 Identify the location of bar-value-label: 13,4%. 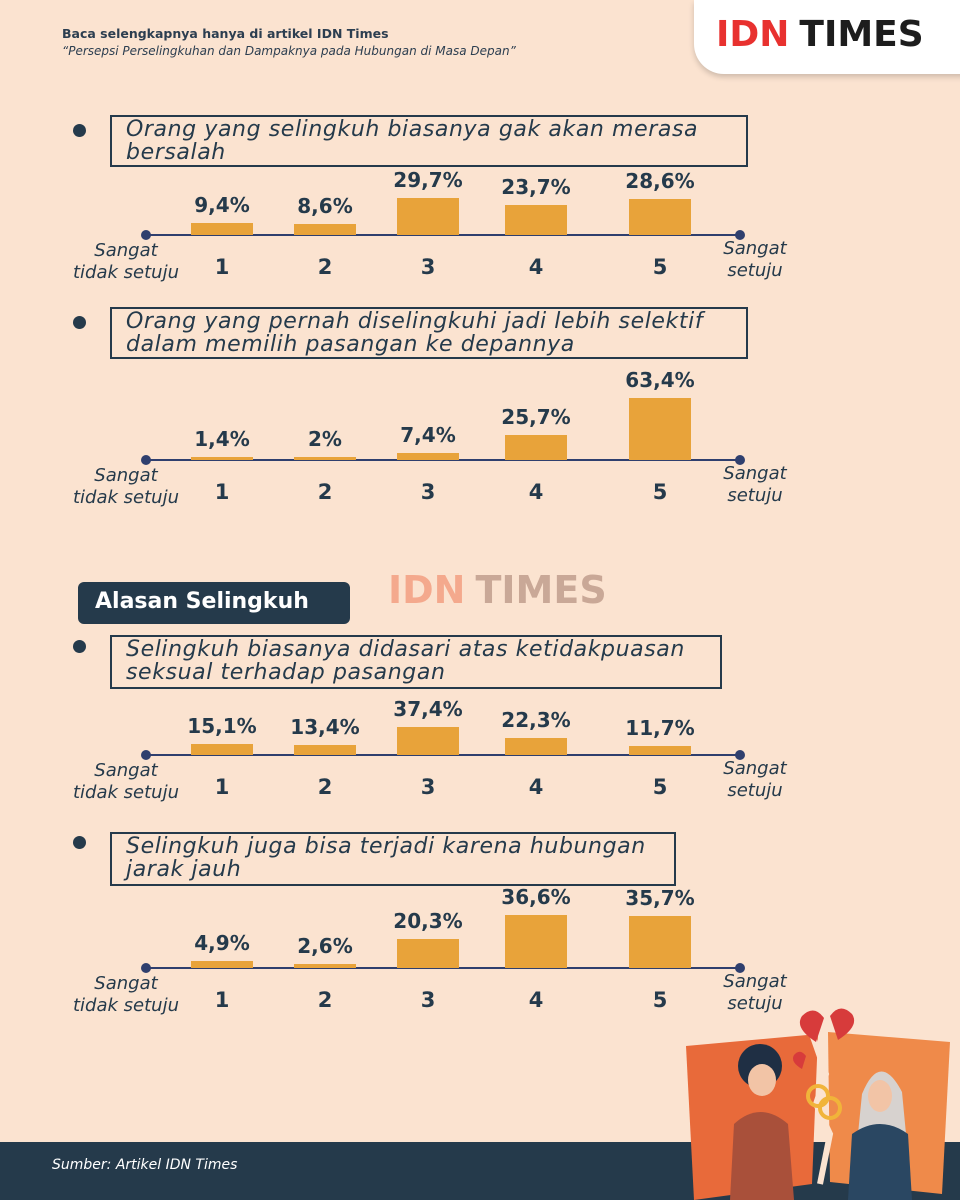
(325, 727).